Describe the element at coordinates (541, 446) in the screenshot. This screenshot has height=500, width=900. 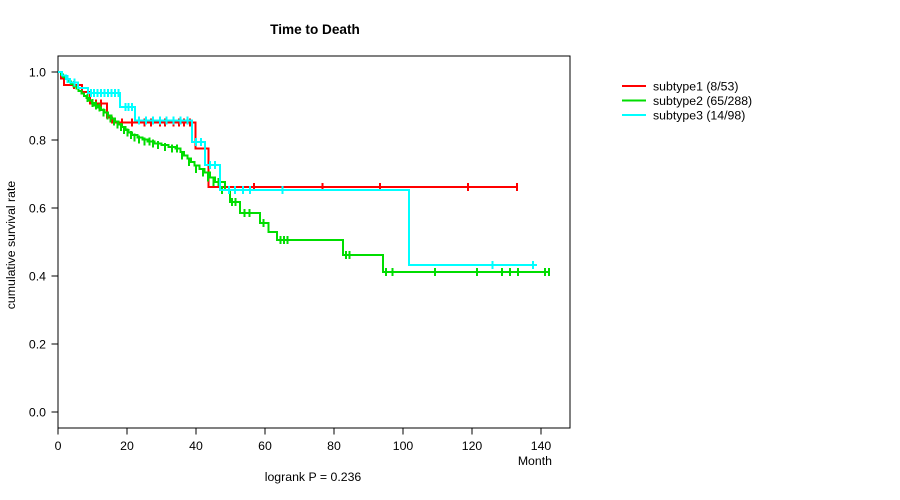
I see `x-tick-label: 140` at that location.